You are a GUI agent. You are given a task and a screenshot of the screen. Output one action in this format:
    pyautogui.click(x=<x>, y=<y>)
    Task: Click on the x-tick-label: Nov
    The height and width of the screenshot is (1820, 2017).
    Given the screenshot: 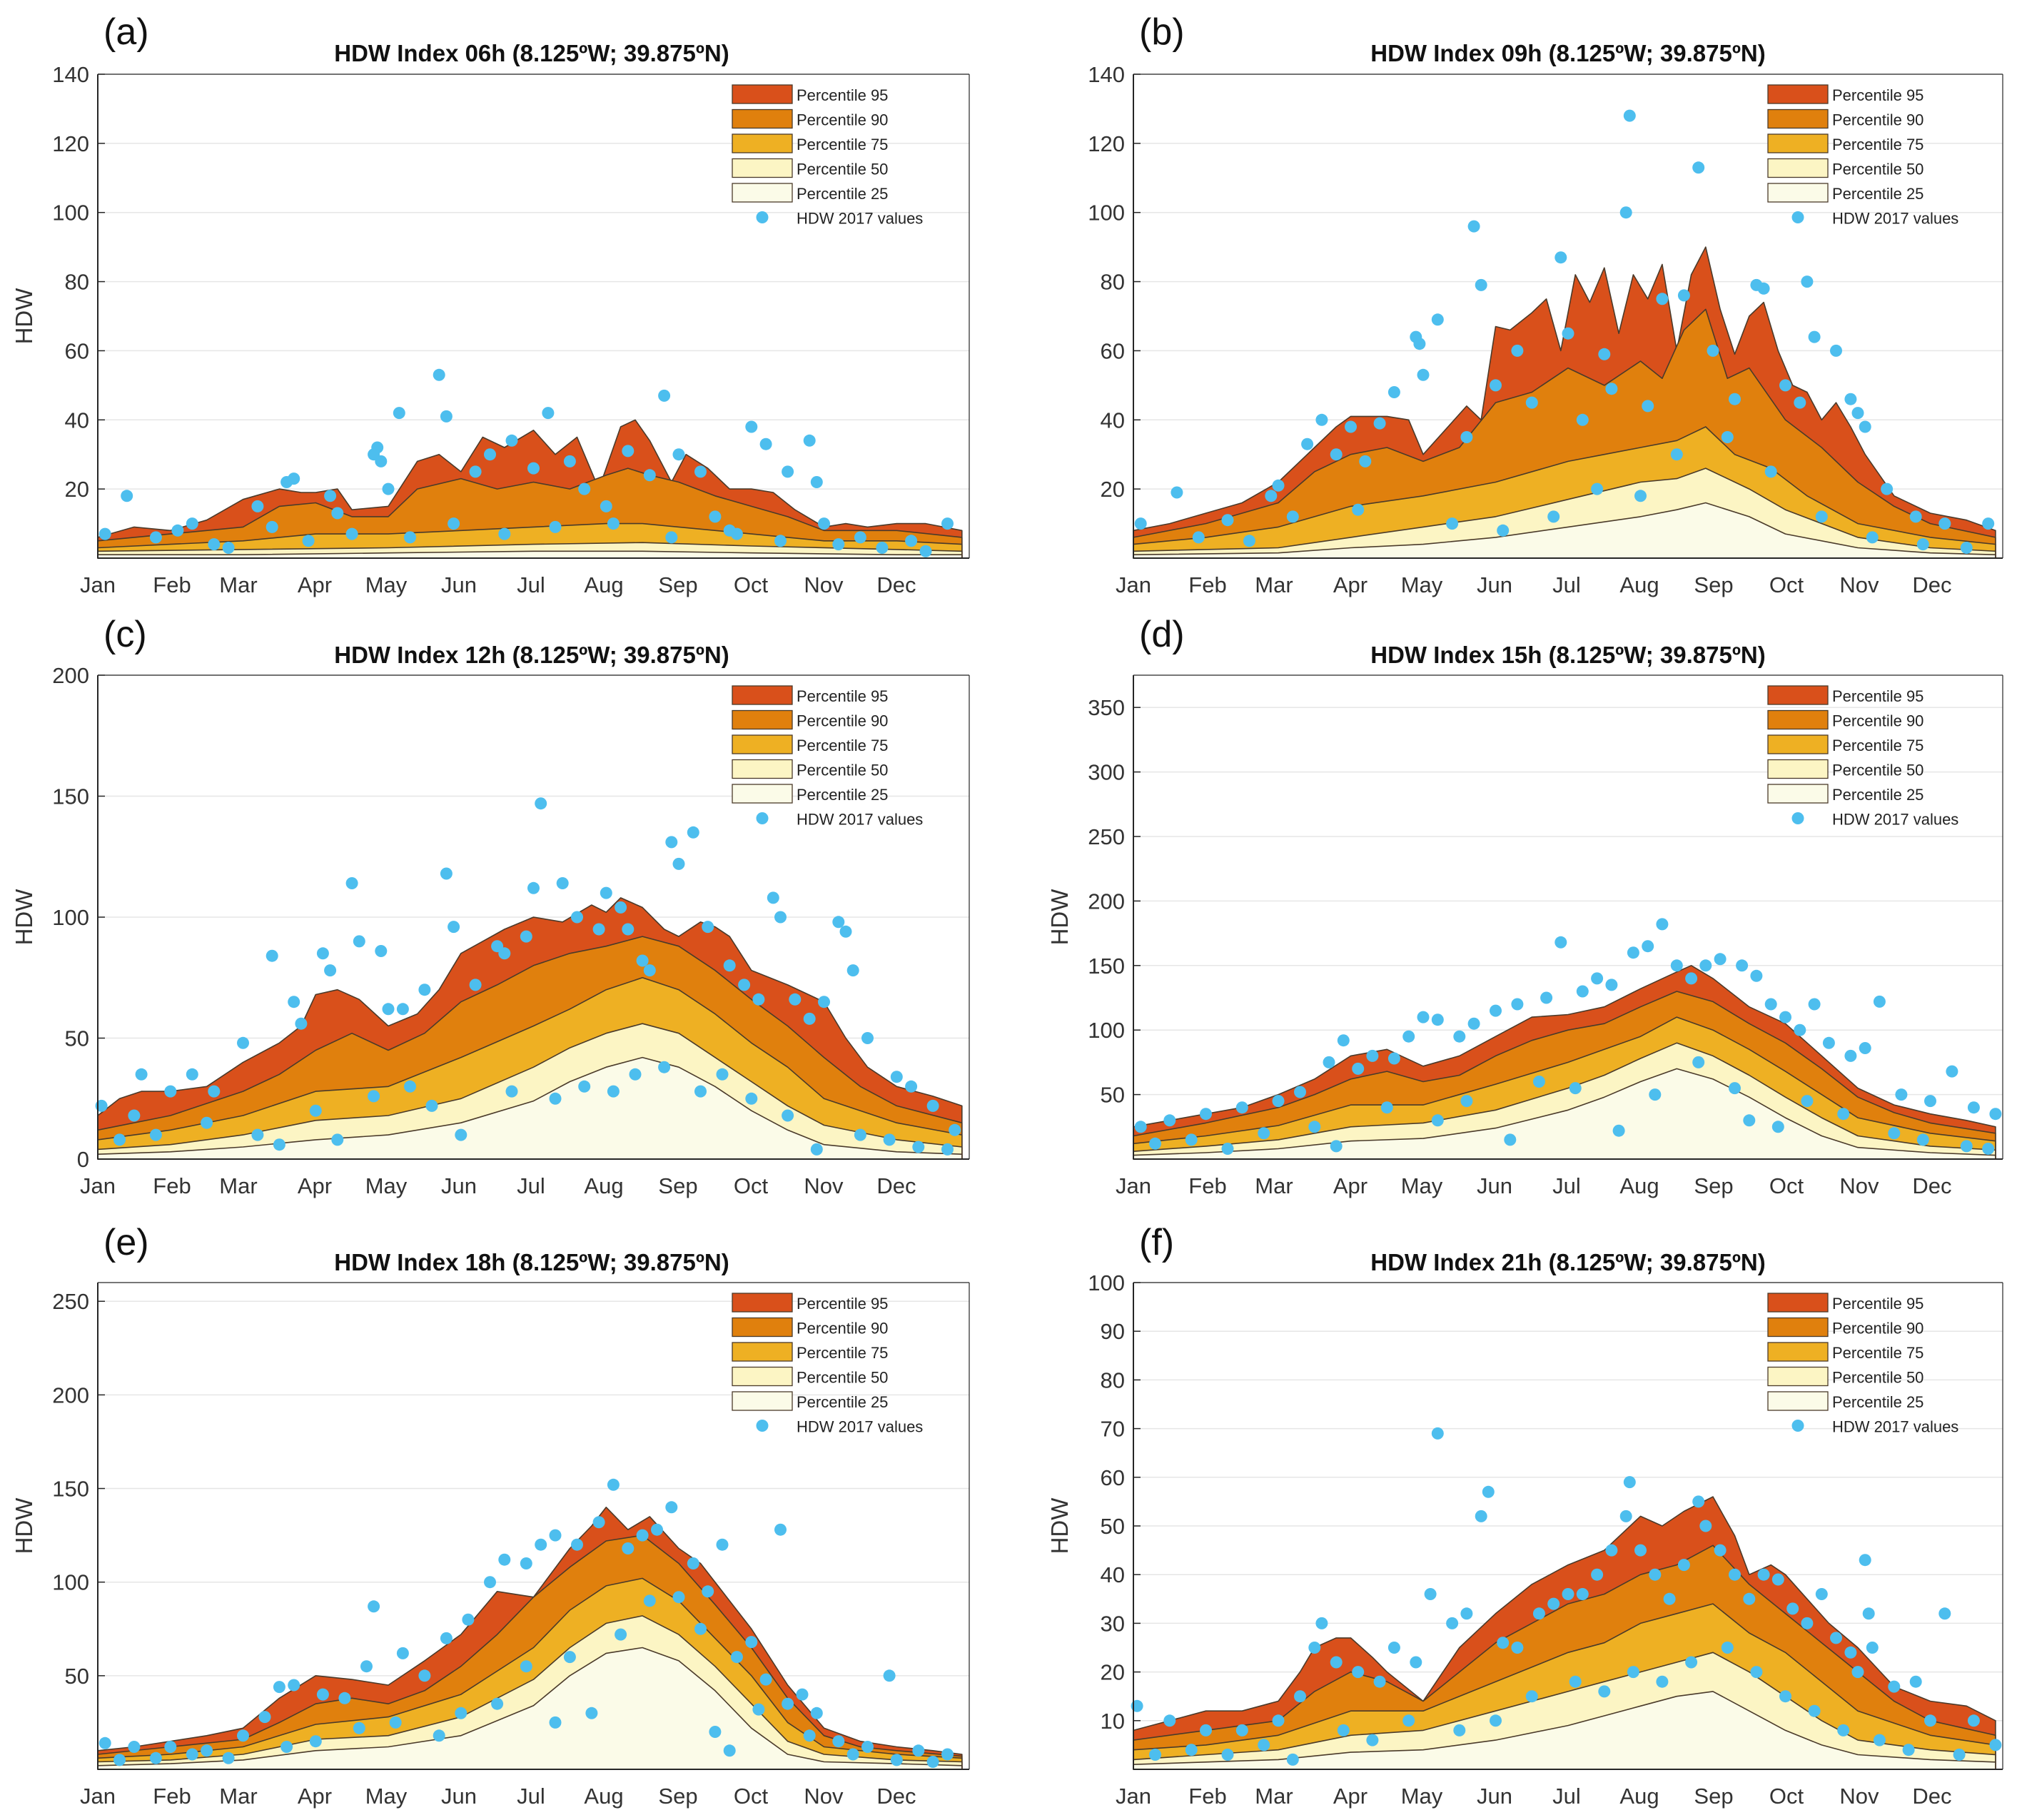 What is the action you would take?
    pyautogui.click(x=1859, y=1185)
    